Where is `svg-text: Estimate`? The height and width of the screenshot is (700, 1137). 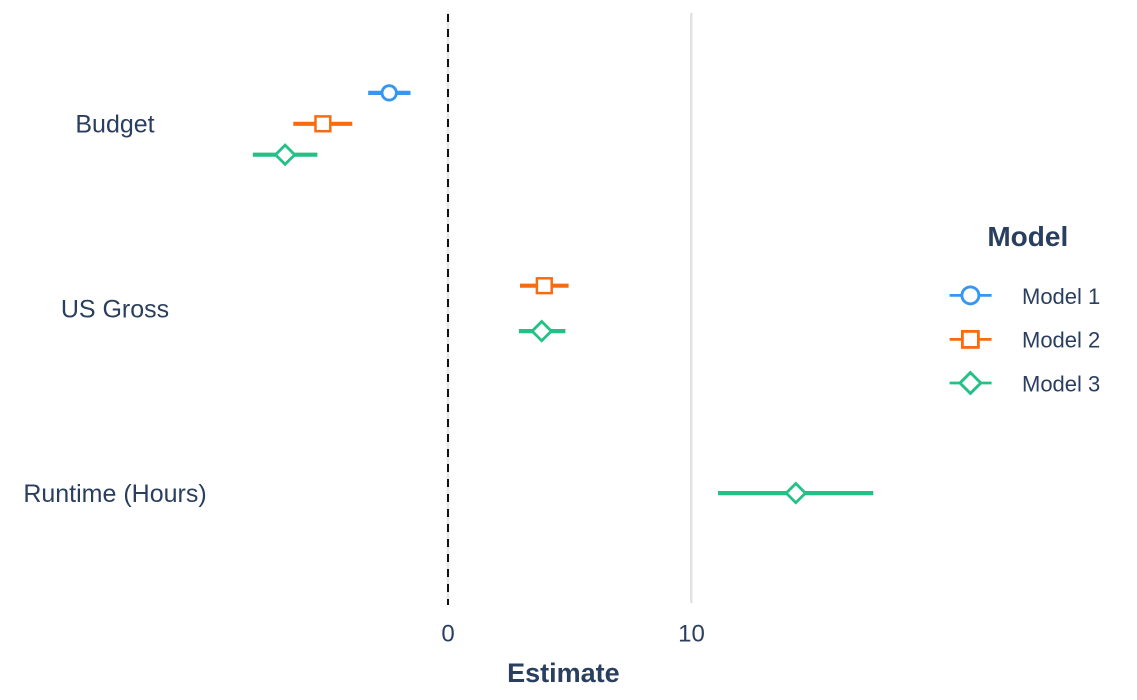 svg-text: Estimate is located at coordinates (563, 673).